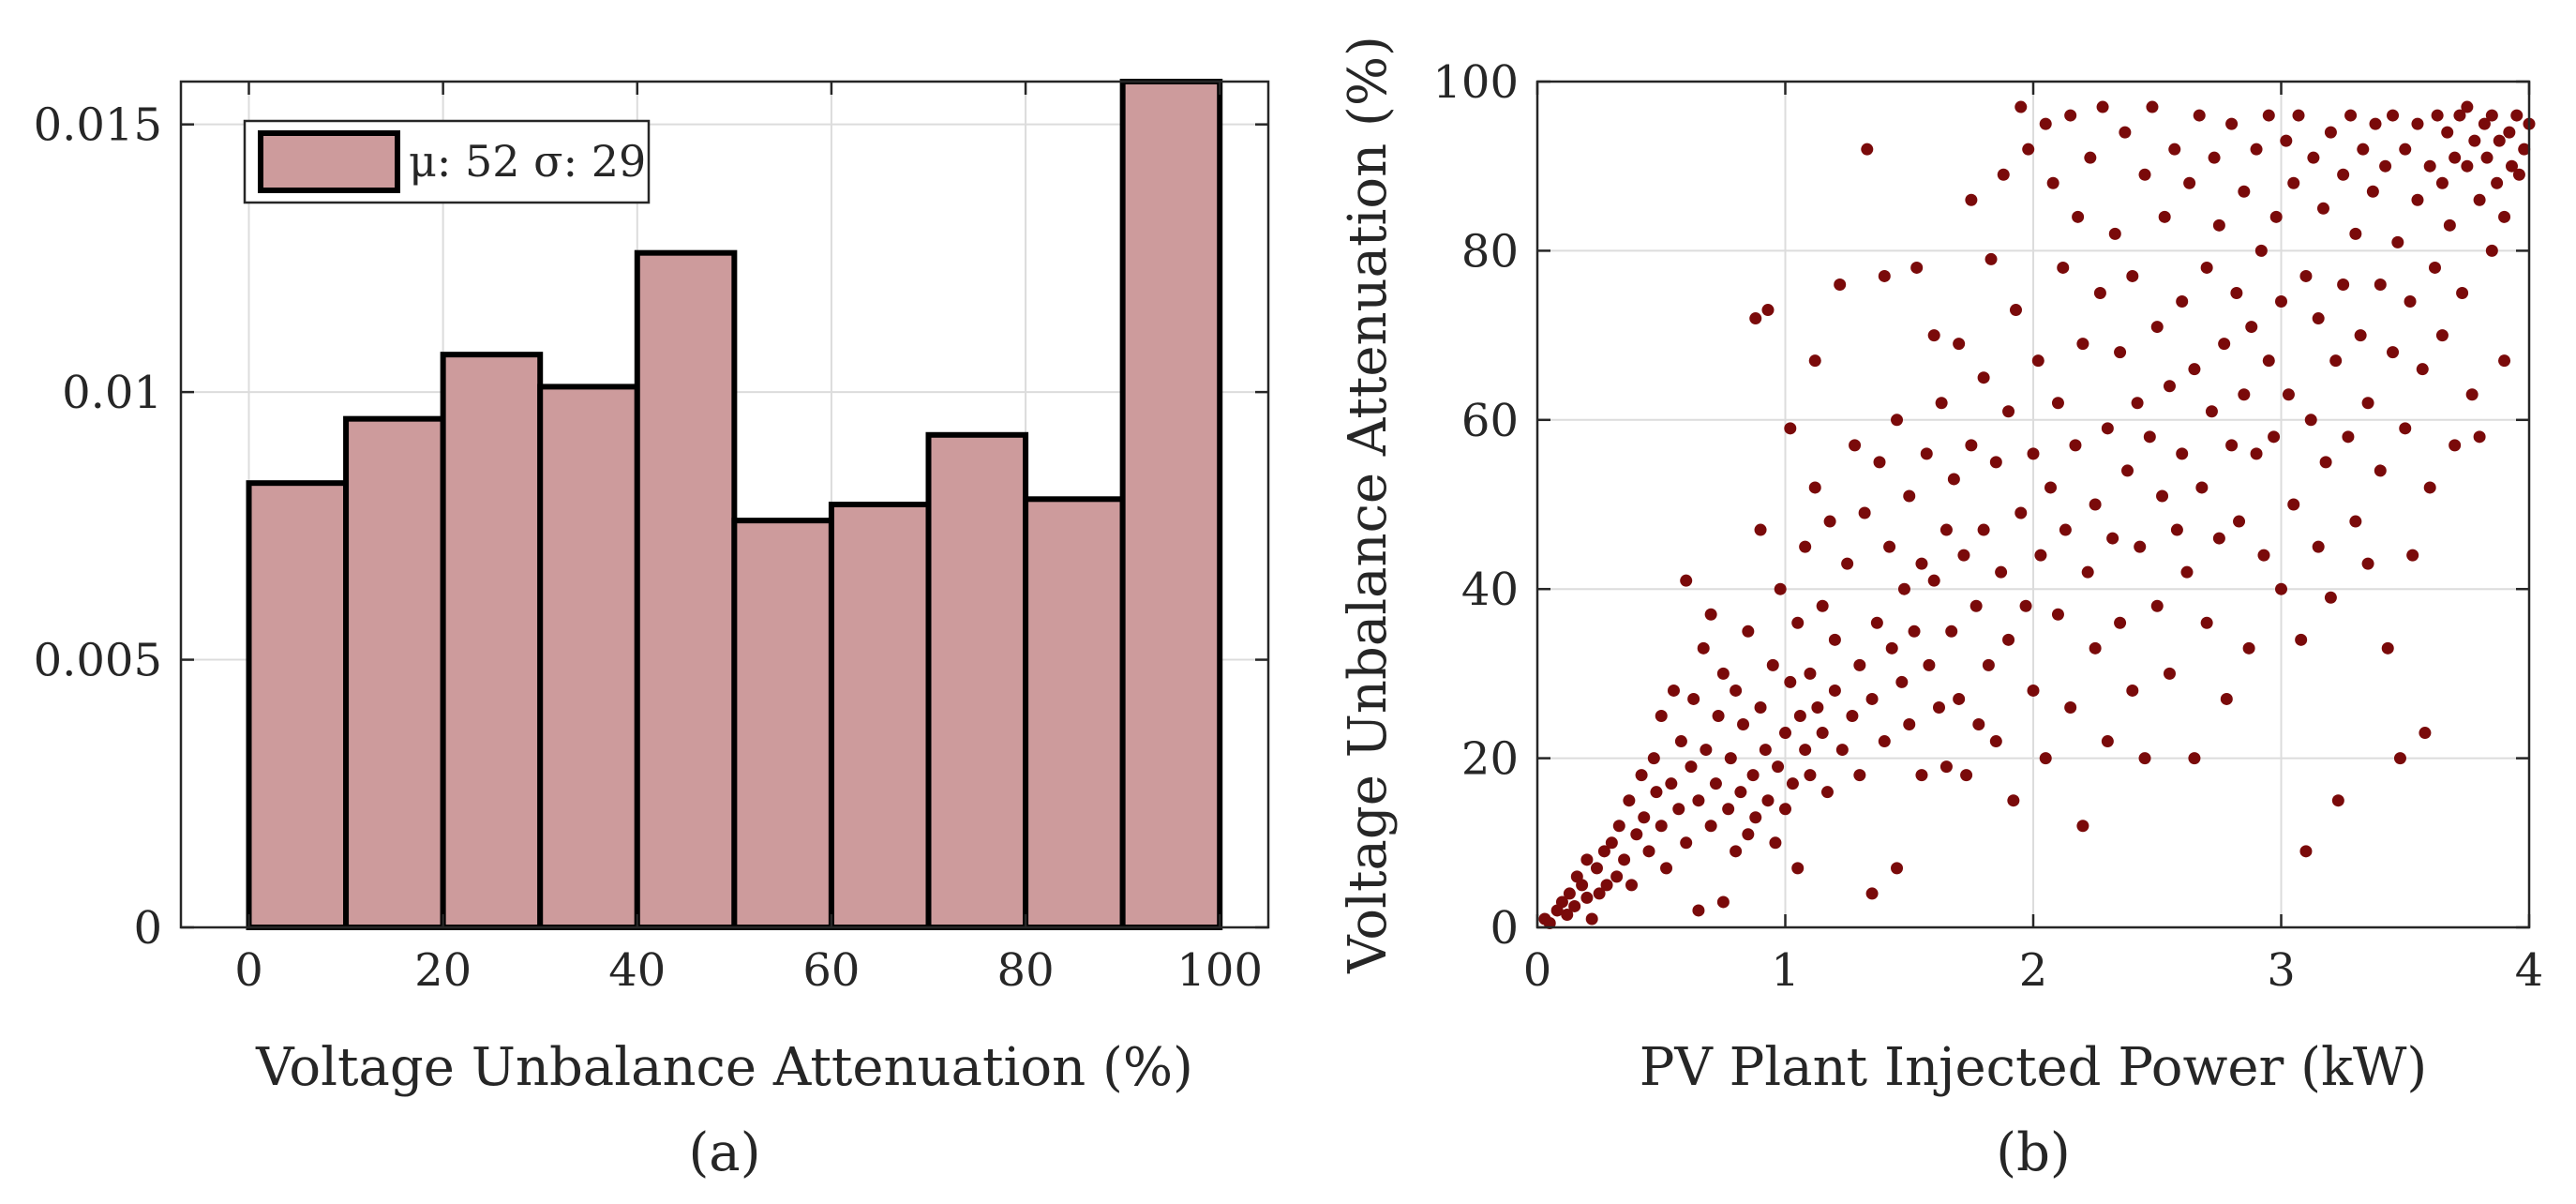 The image size is (2576, 1204). Describe the element at coordinates (831, 970) in the screenshot. I see `x-tick-label: 60` at that location.